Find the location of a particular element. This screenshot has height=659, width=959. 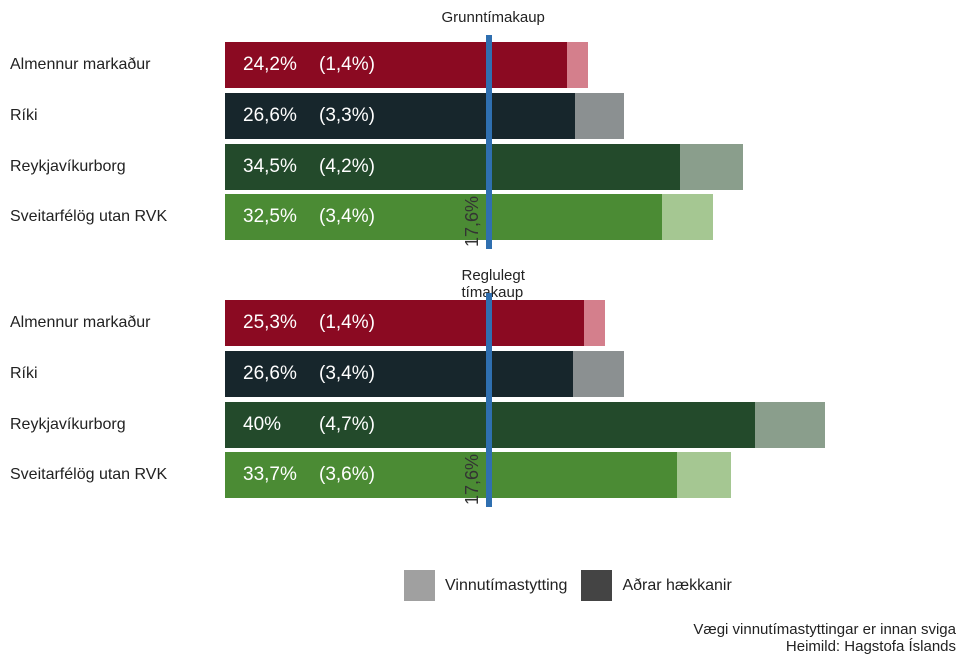

panel-title: Reglulegt tímakaup is located at coordinates (493, 284).